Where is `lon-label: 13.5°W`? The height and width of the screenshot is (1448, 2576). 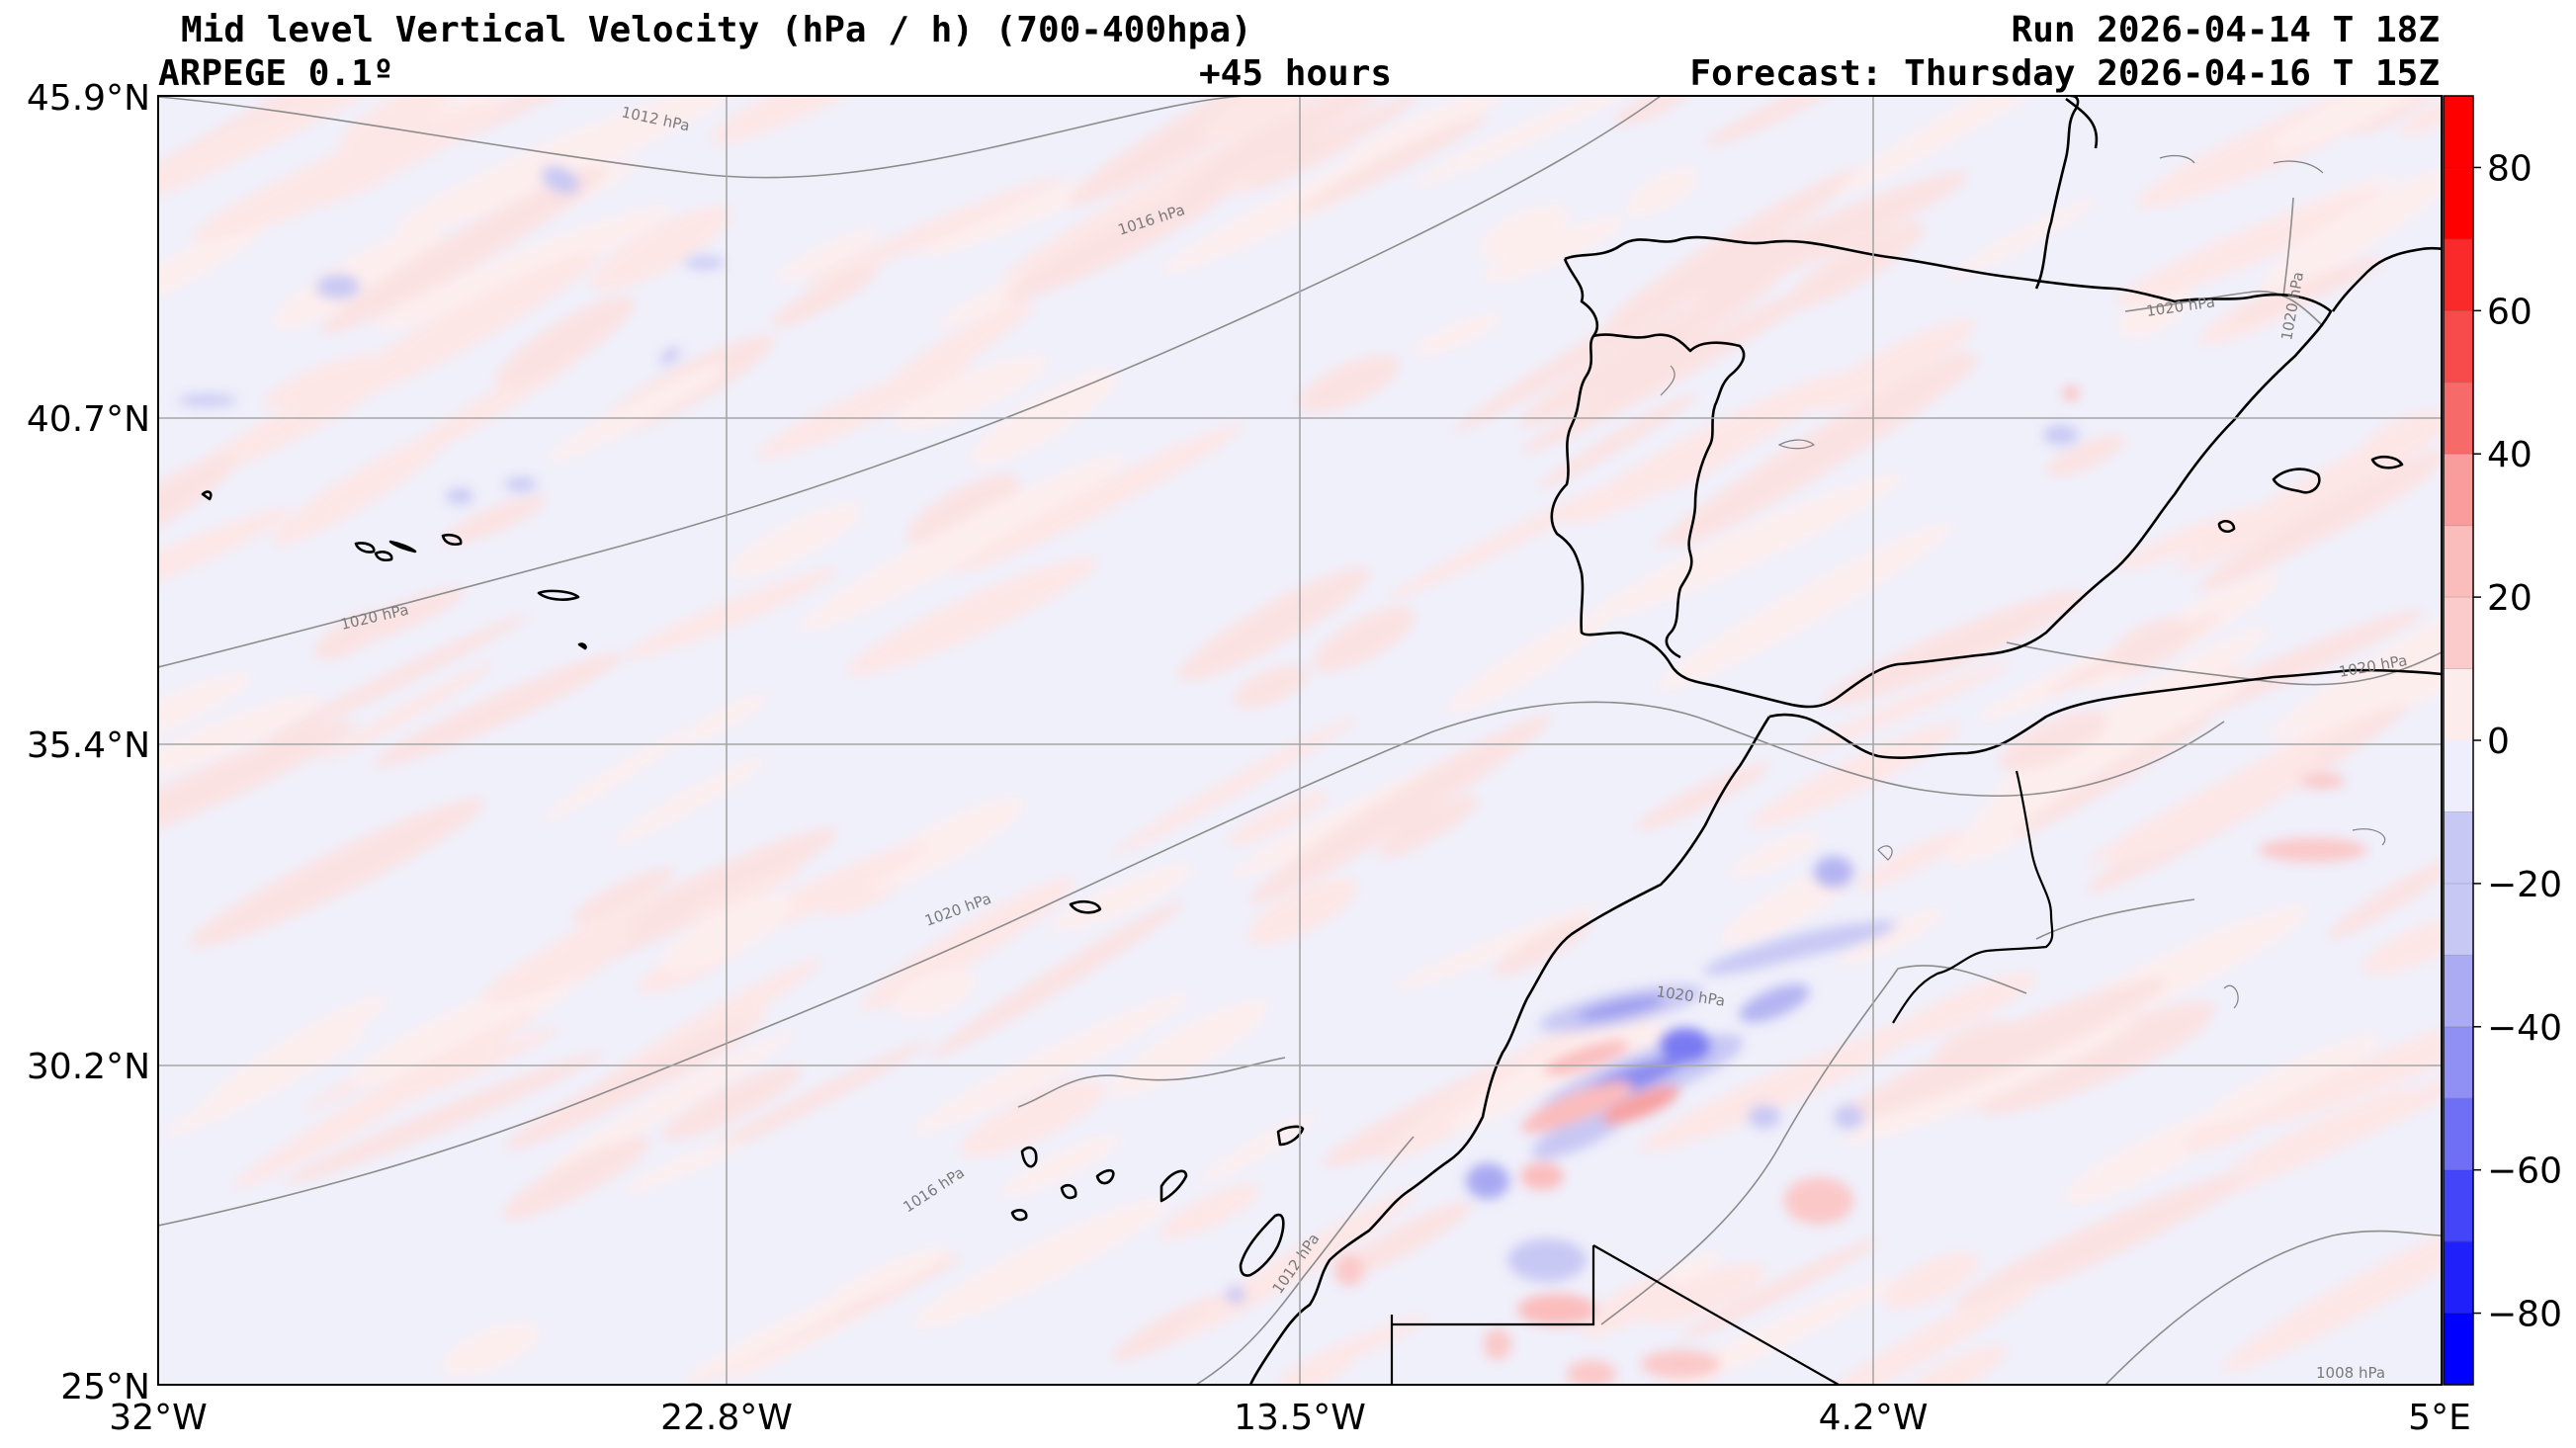
lon-label: 13.5°W is located at coordinates (1300, 1418).